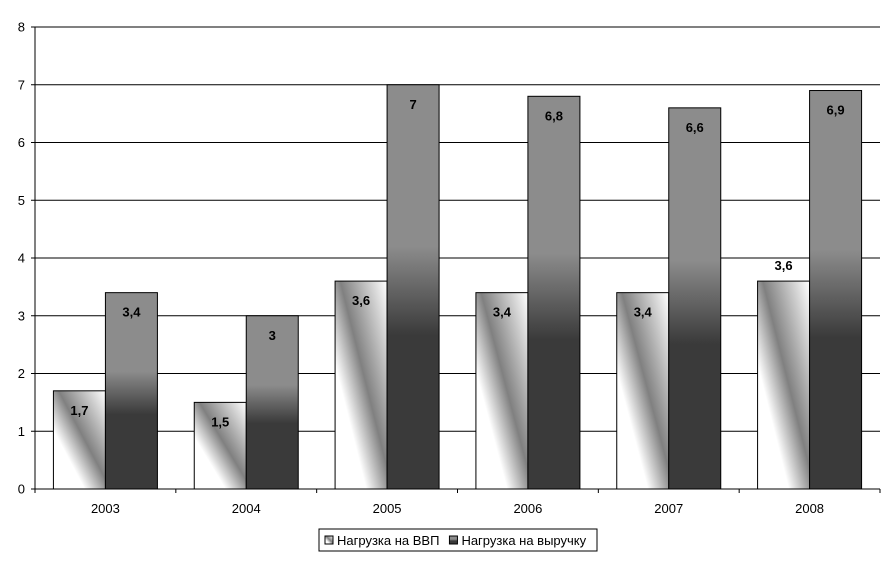 The width and height of the screenshot is (896, 563). Describe the element at coordinates (21, 142) in the screenshot. I see `y-tick-label: 6` at that location.